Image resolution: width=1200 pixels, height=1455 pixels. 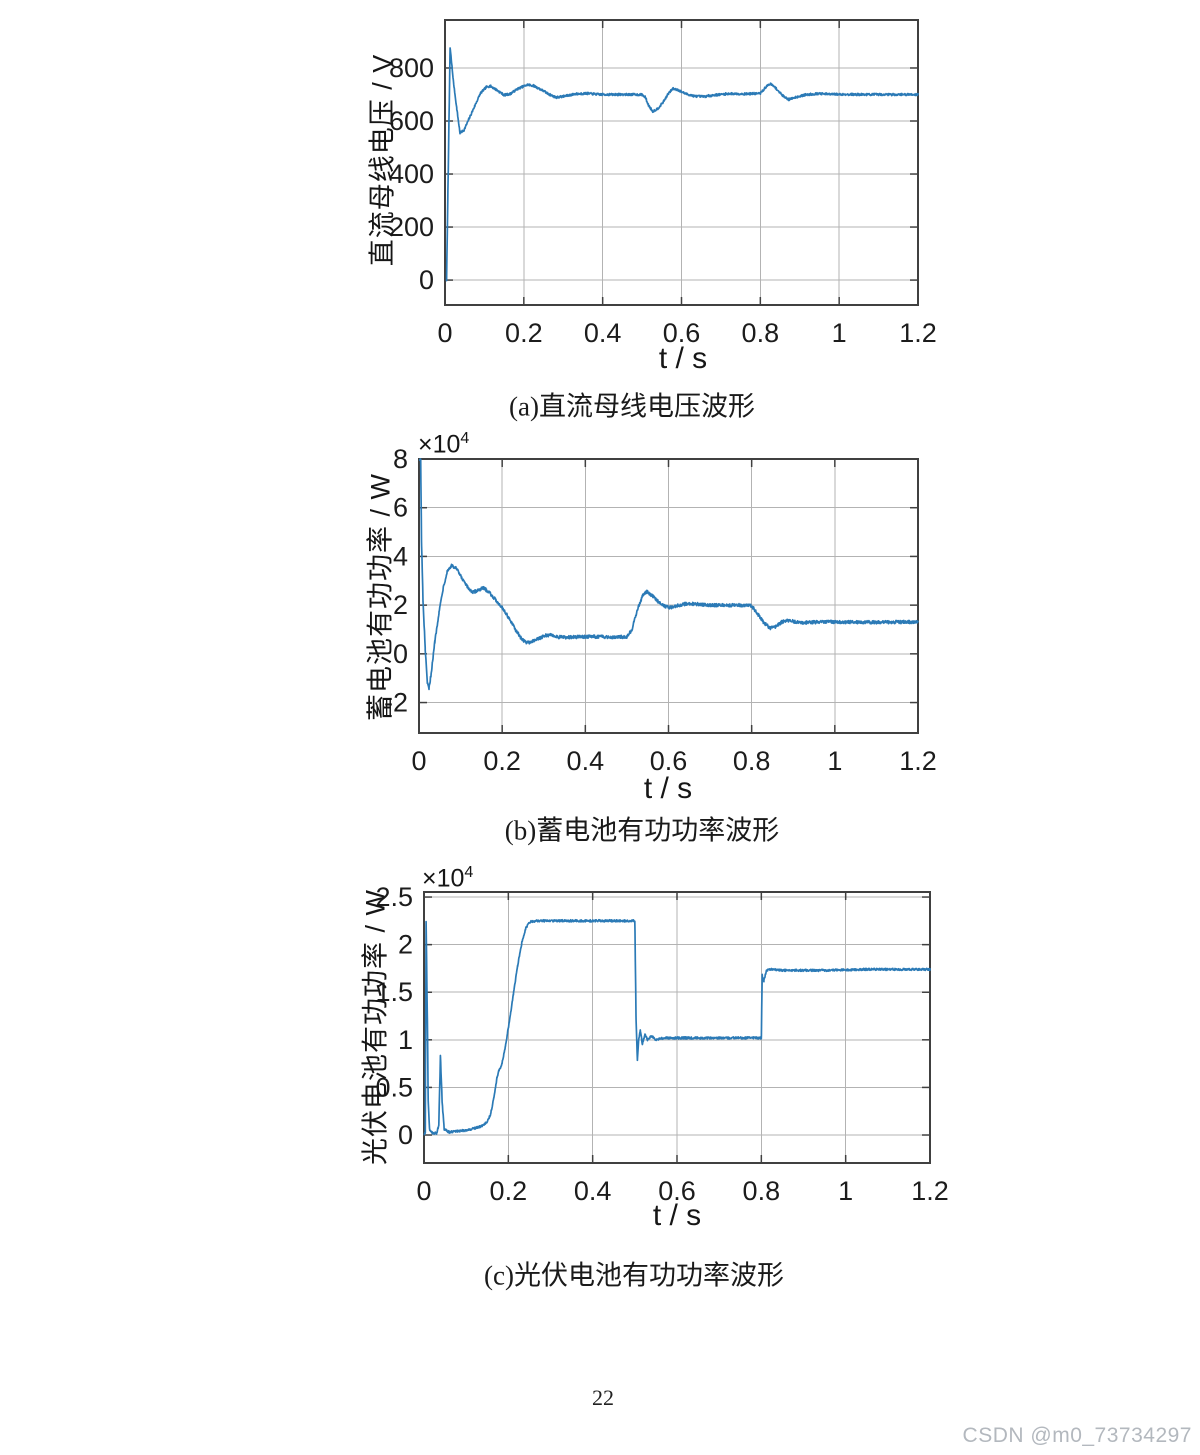 What do you see at coordinates (1077, 1435) in the screenshot?
I see `watermark: CSDN @m0_73734297` at bounding box center [1077, 1435].